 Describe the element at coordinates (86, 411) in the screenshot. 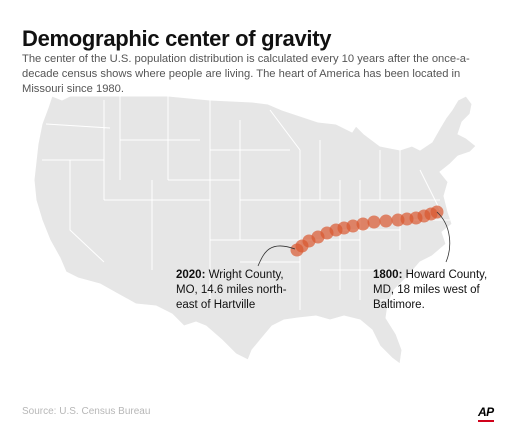

I see `source-note: Source: U.S. Census Bureau` at that location.